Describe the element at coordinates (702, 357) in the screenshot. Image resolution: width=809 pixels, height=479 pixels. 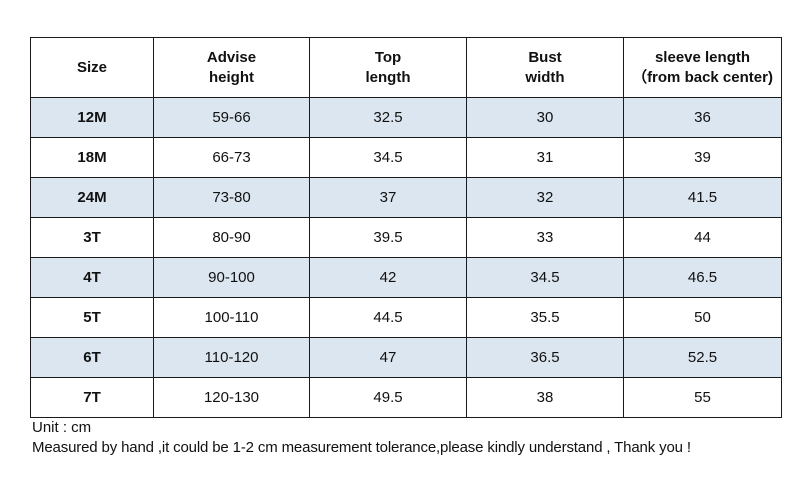
I see `sleeve-length-cell: 52.5` at that location.